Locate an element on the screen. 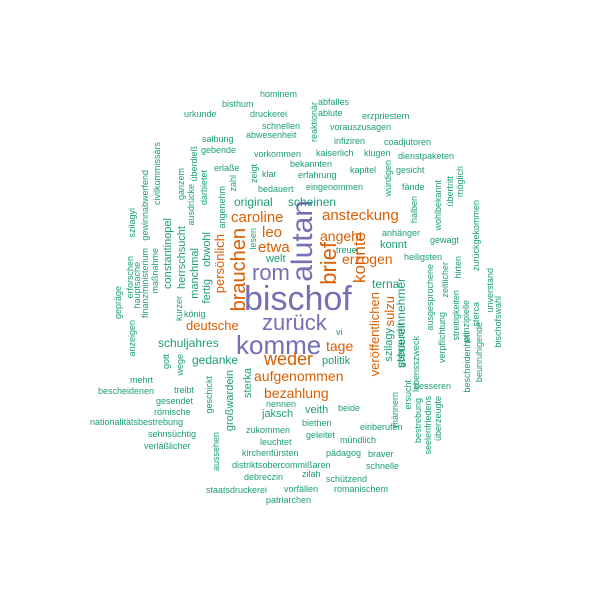 The width and height of the screenshot is (600, 600). word-halben: halben is located at coordinates (414, 210).